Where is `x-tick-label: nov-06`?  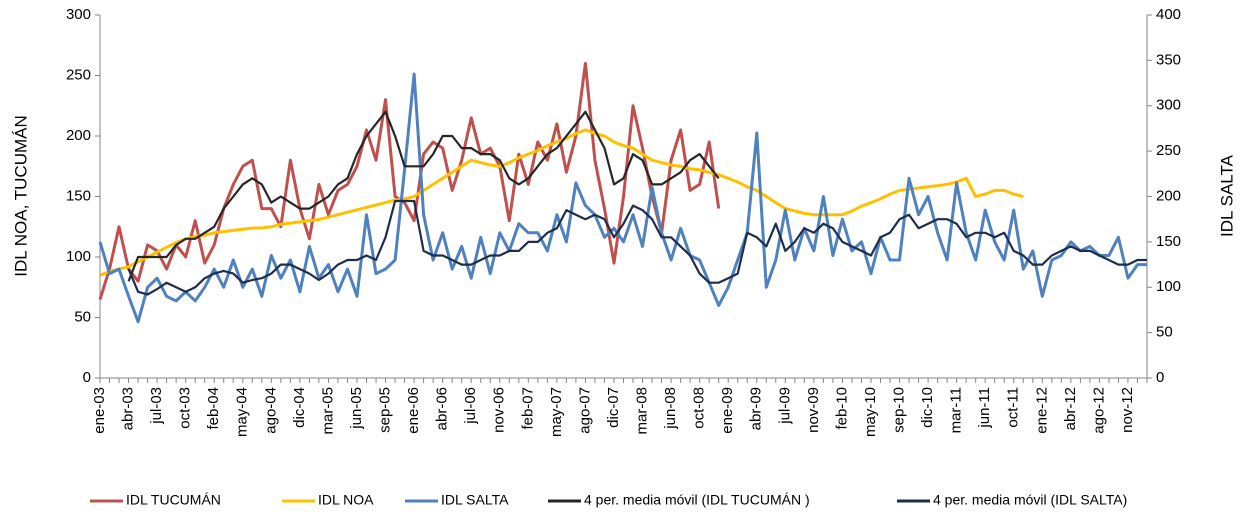 x-tick-label: nov-06 is located at coordinates (499, 410).